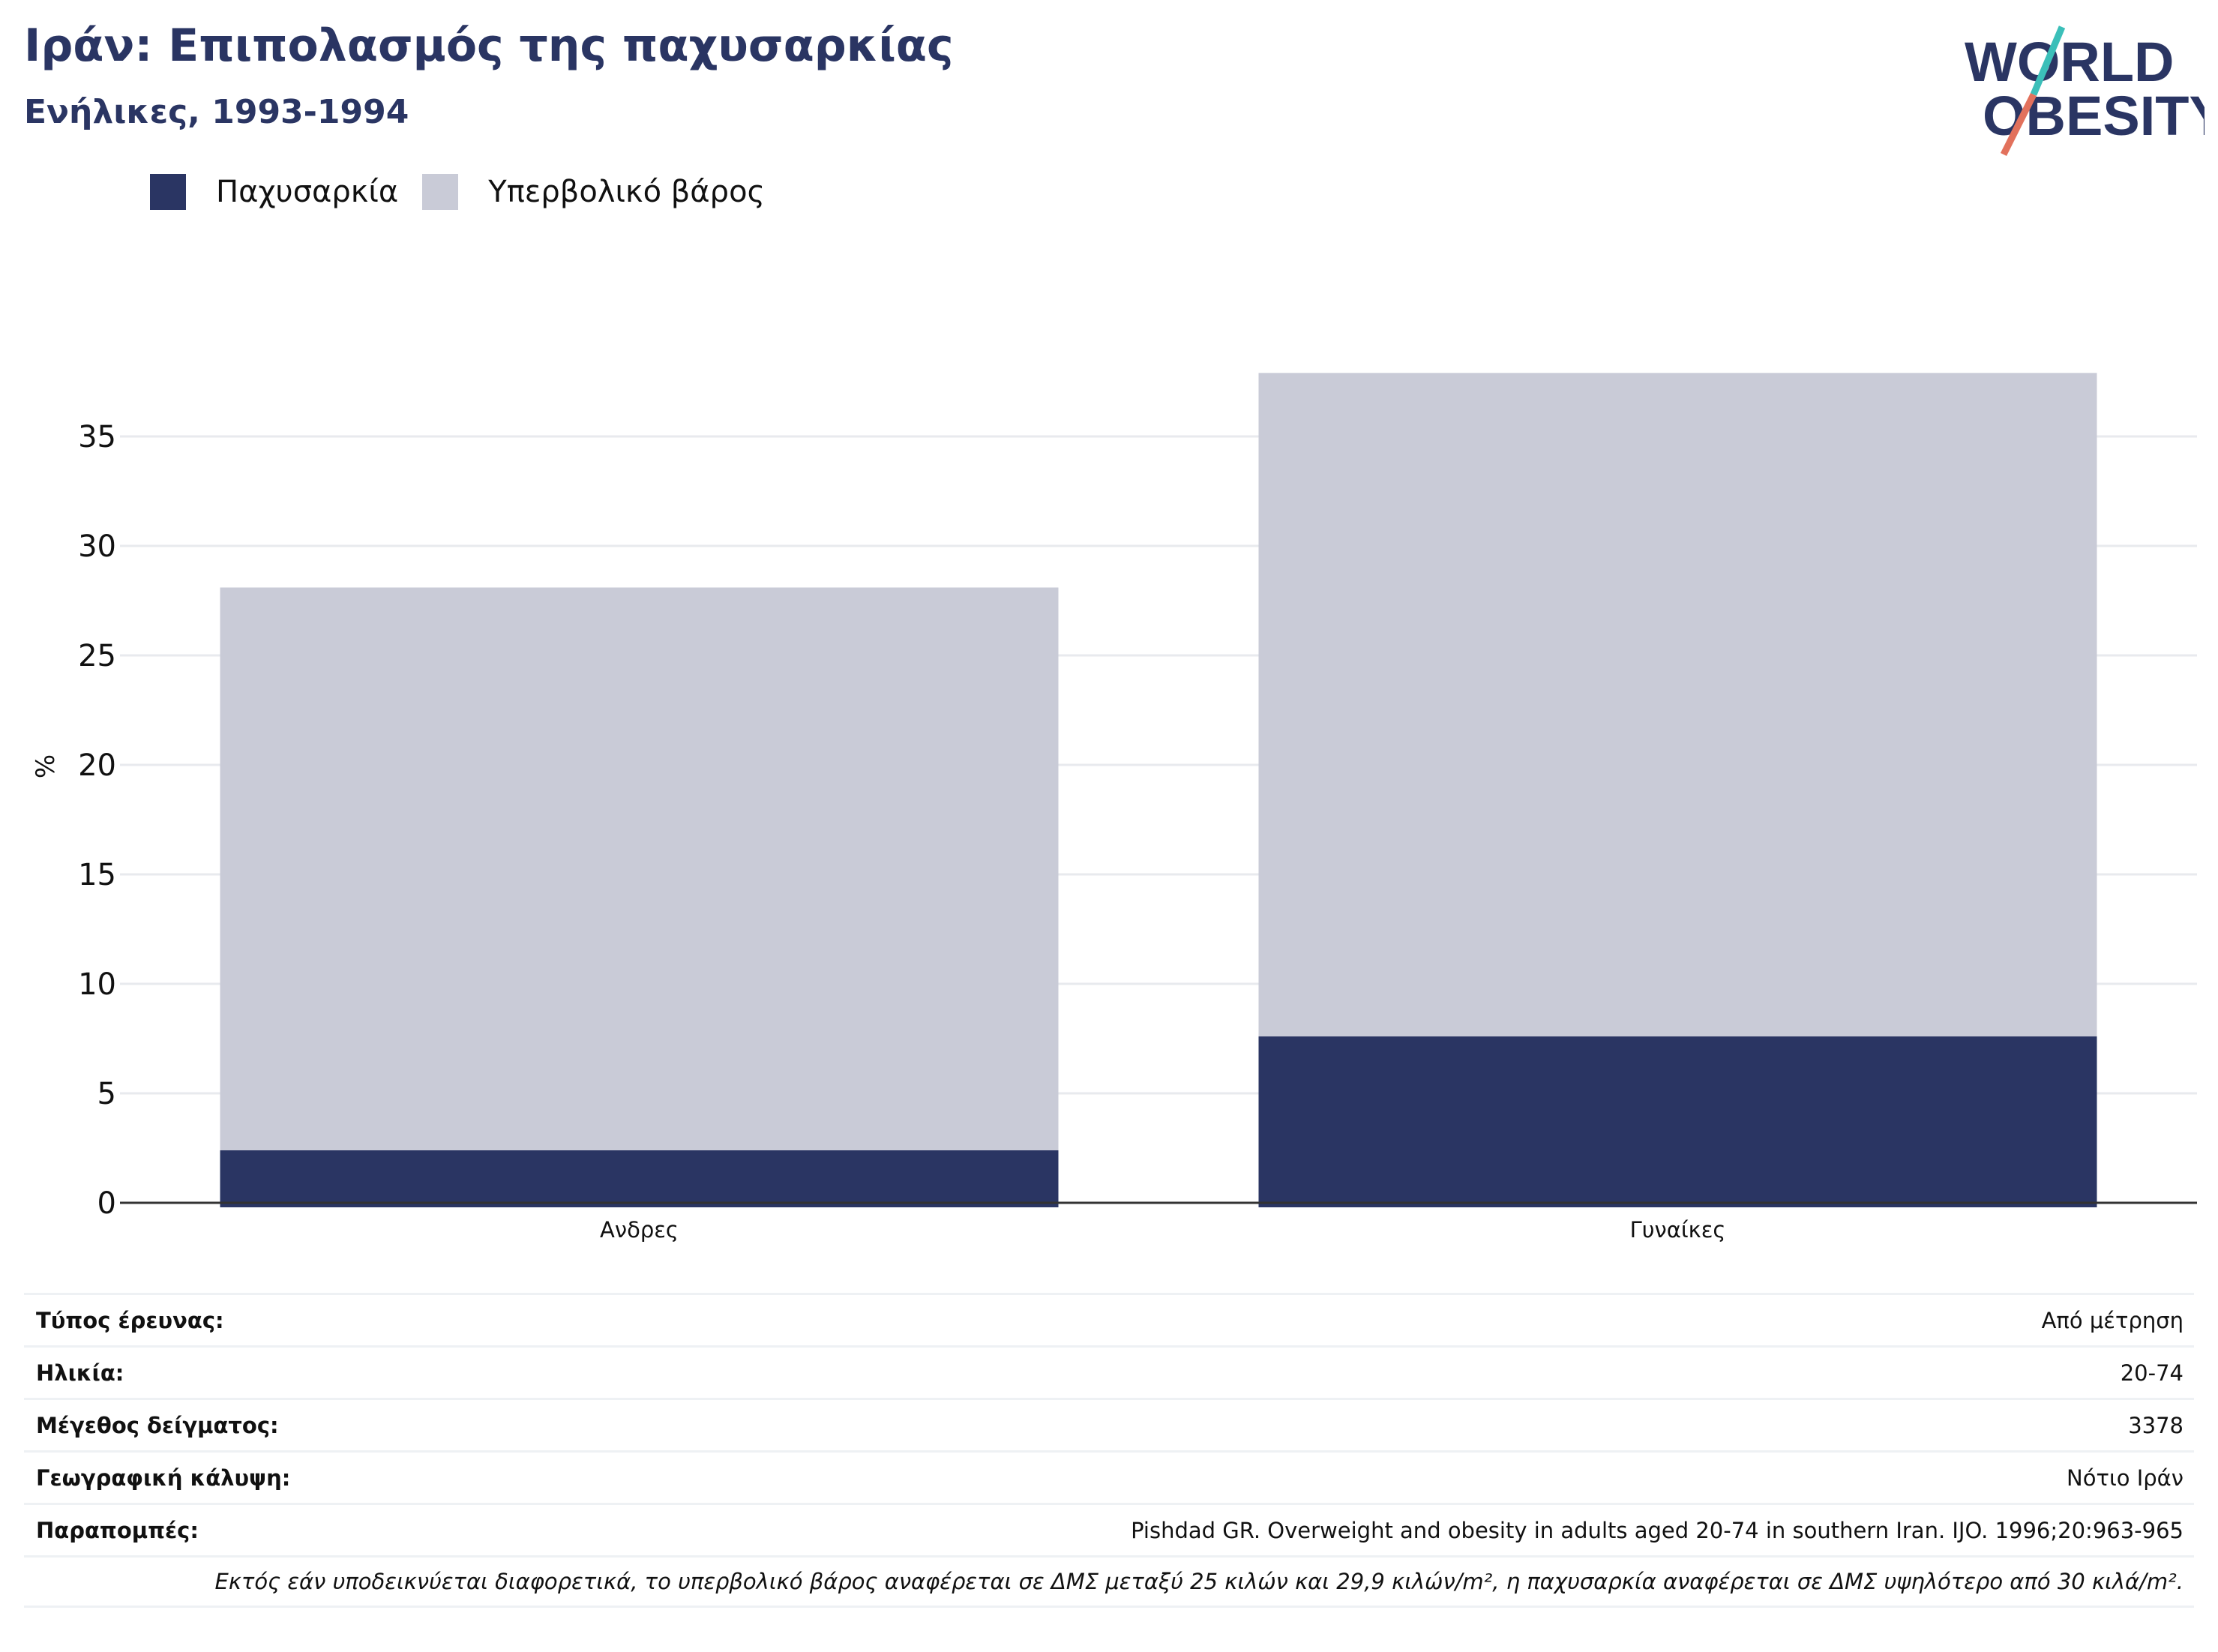  I want to click on y-axis-label: %, so click(46, 766).